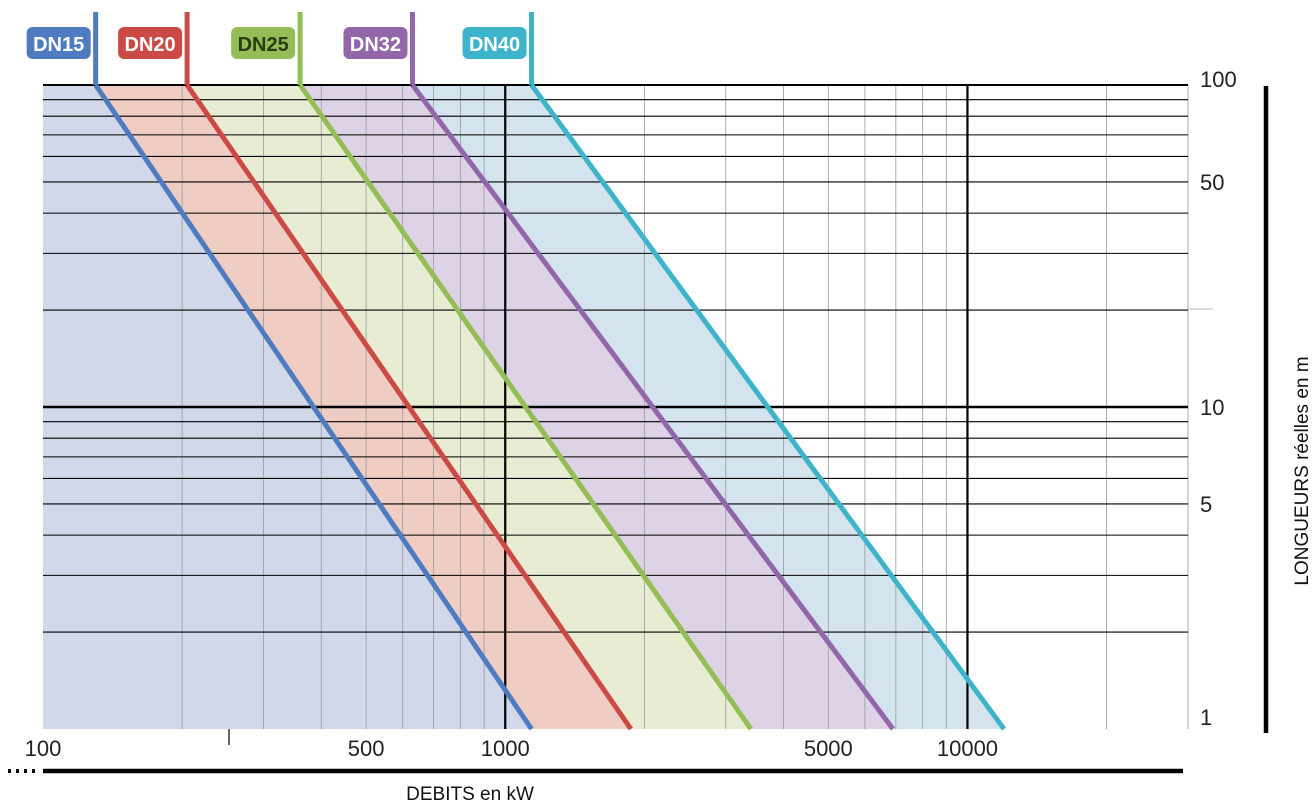  I want to click on legend-label-dn32: DN32, so click(375, 45).